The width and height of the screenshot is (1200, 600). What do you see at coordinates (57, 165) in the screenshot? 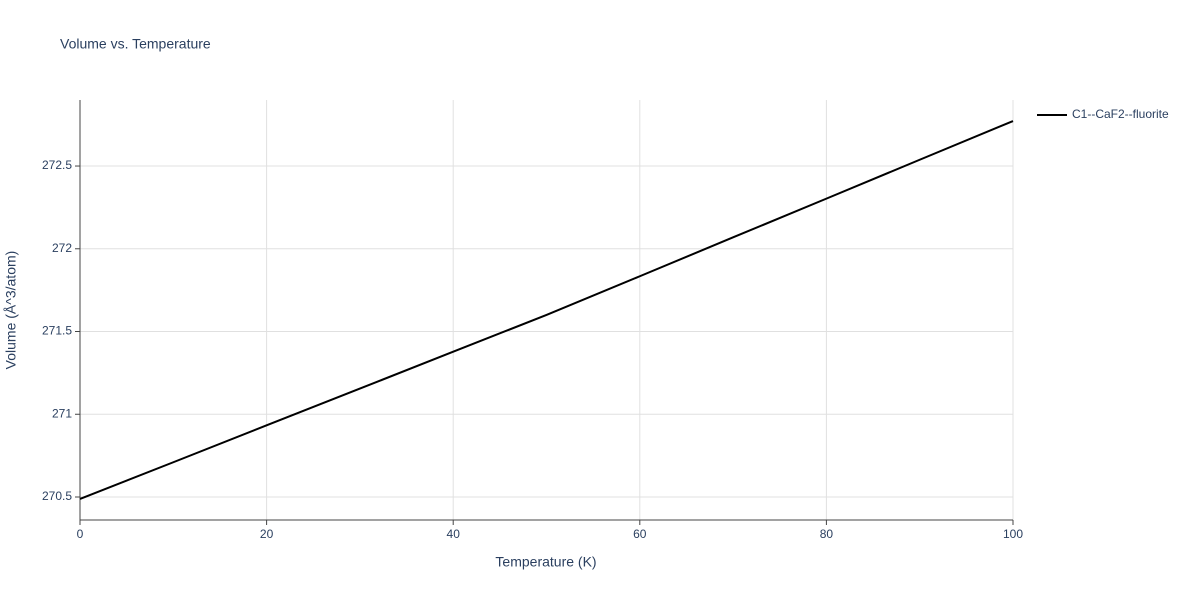
I see `y-tick-label: 272.5` at bounding box center [57, 165].